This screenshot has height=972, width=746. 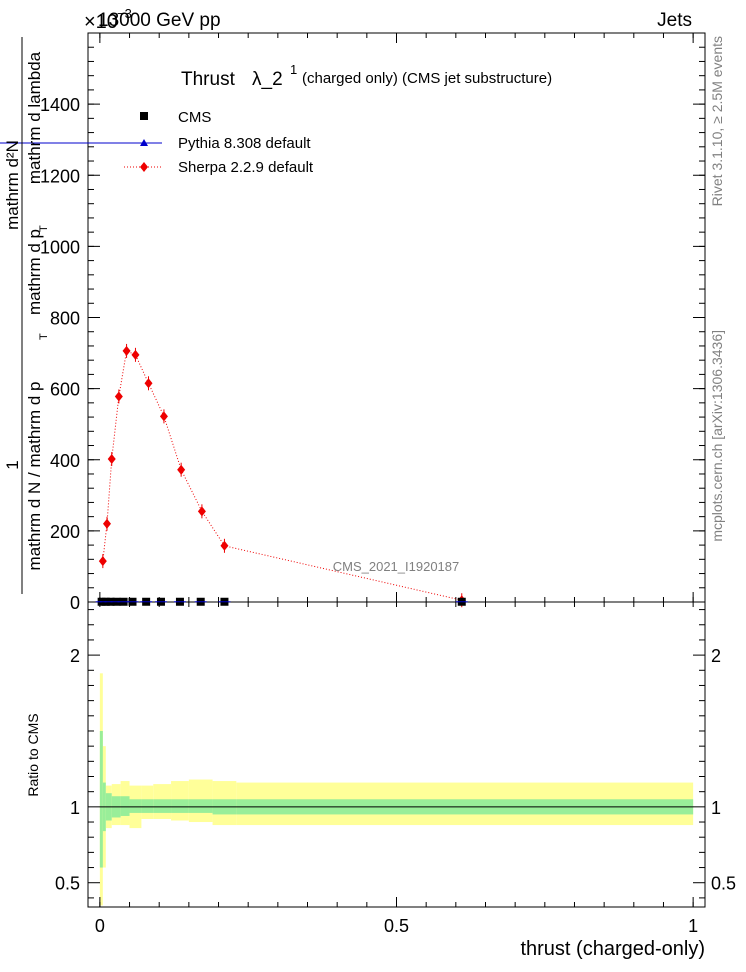 I want to click on legend-cms-label: CMS, so click(x=194, y=117).